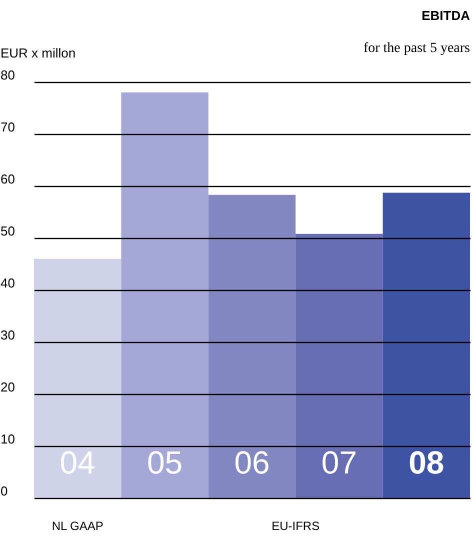 The image size is (475, 556). I want to click on y-tick-label: 10, so click(7, 439).